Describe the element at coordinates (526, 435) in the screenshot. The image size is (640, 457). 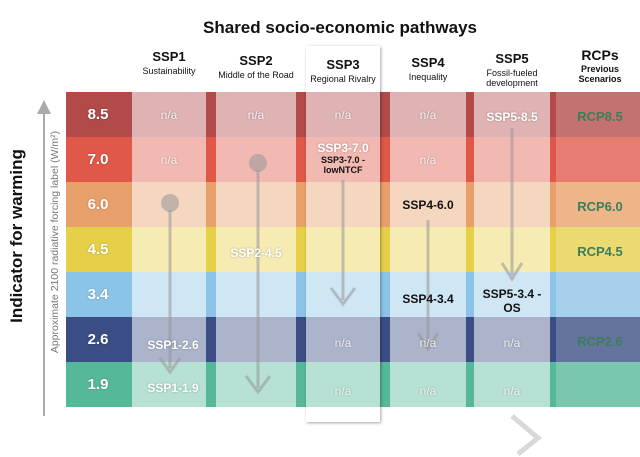
I see `page-corner-chevron-icon` at that location.